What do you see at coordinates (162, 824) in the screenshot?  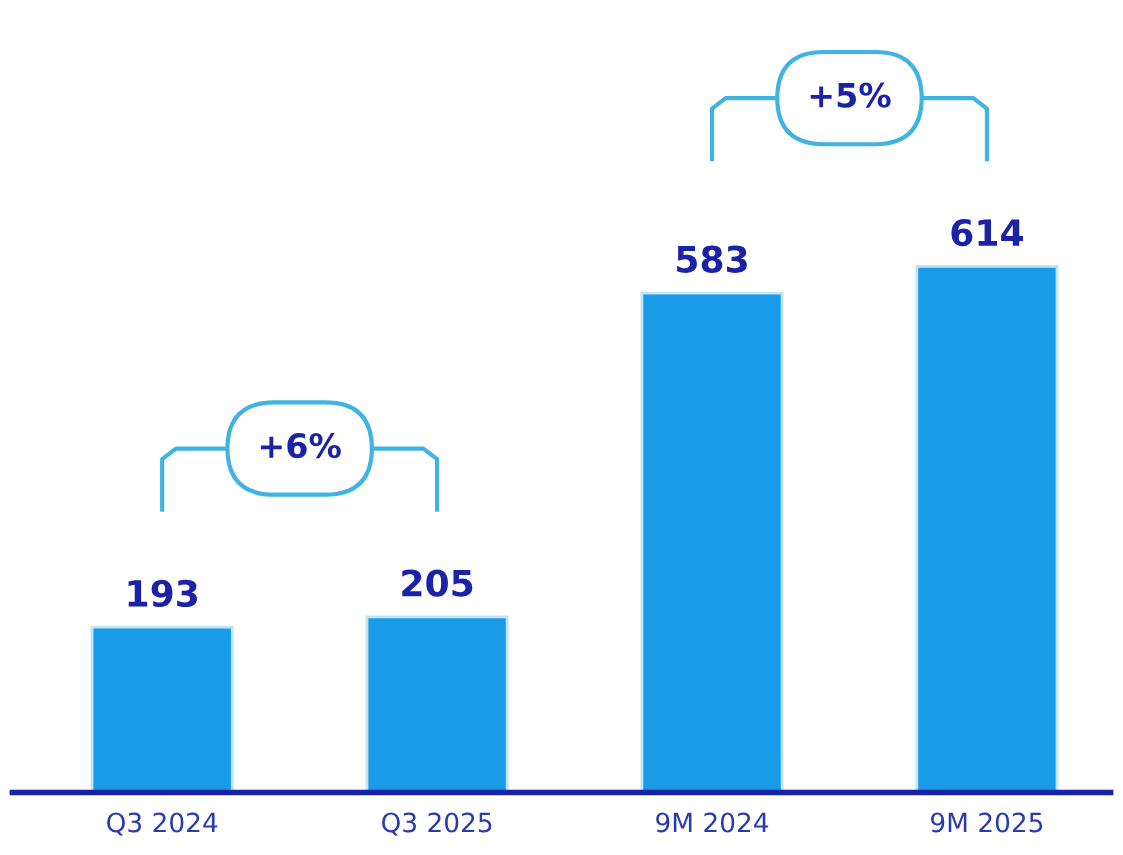 I see `x-tick-label: Q3 2024` at bounding box center [162, 824].